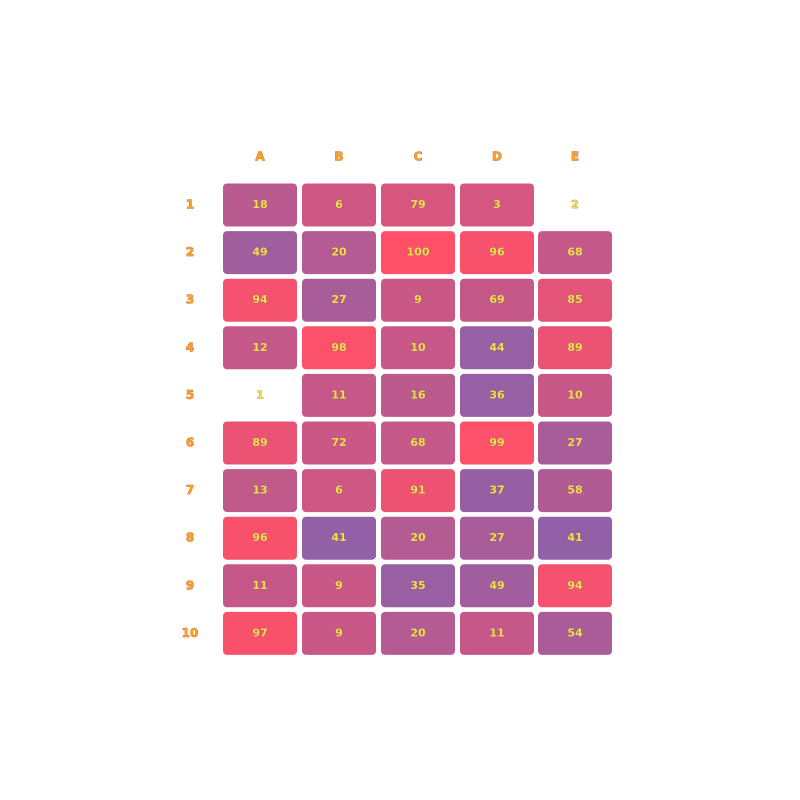 The height and width of the screenshot is (800, 800). I want to click on cell-value-label: 16, so click(418, 394).